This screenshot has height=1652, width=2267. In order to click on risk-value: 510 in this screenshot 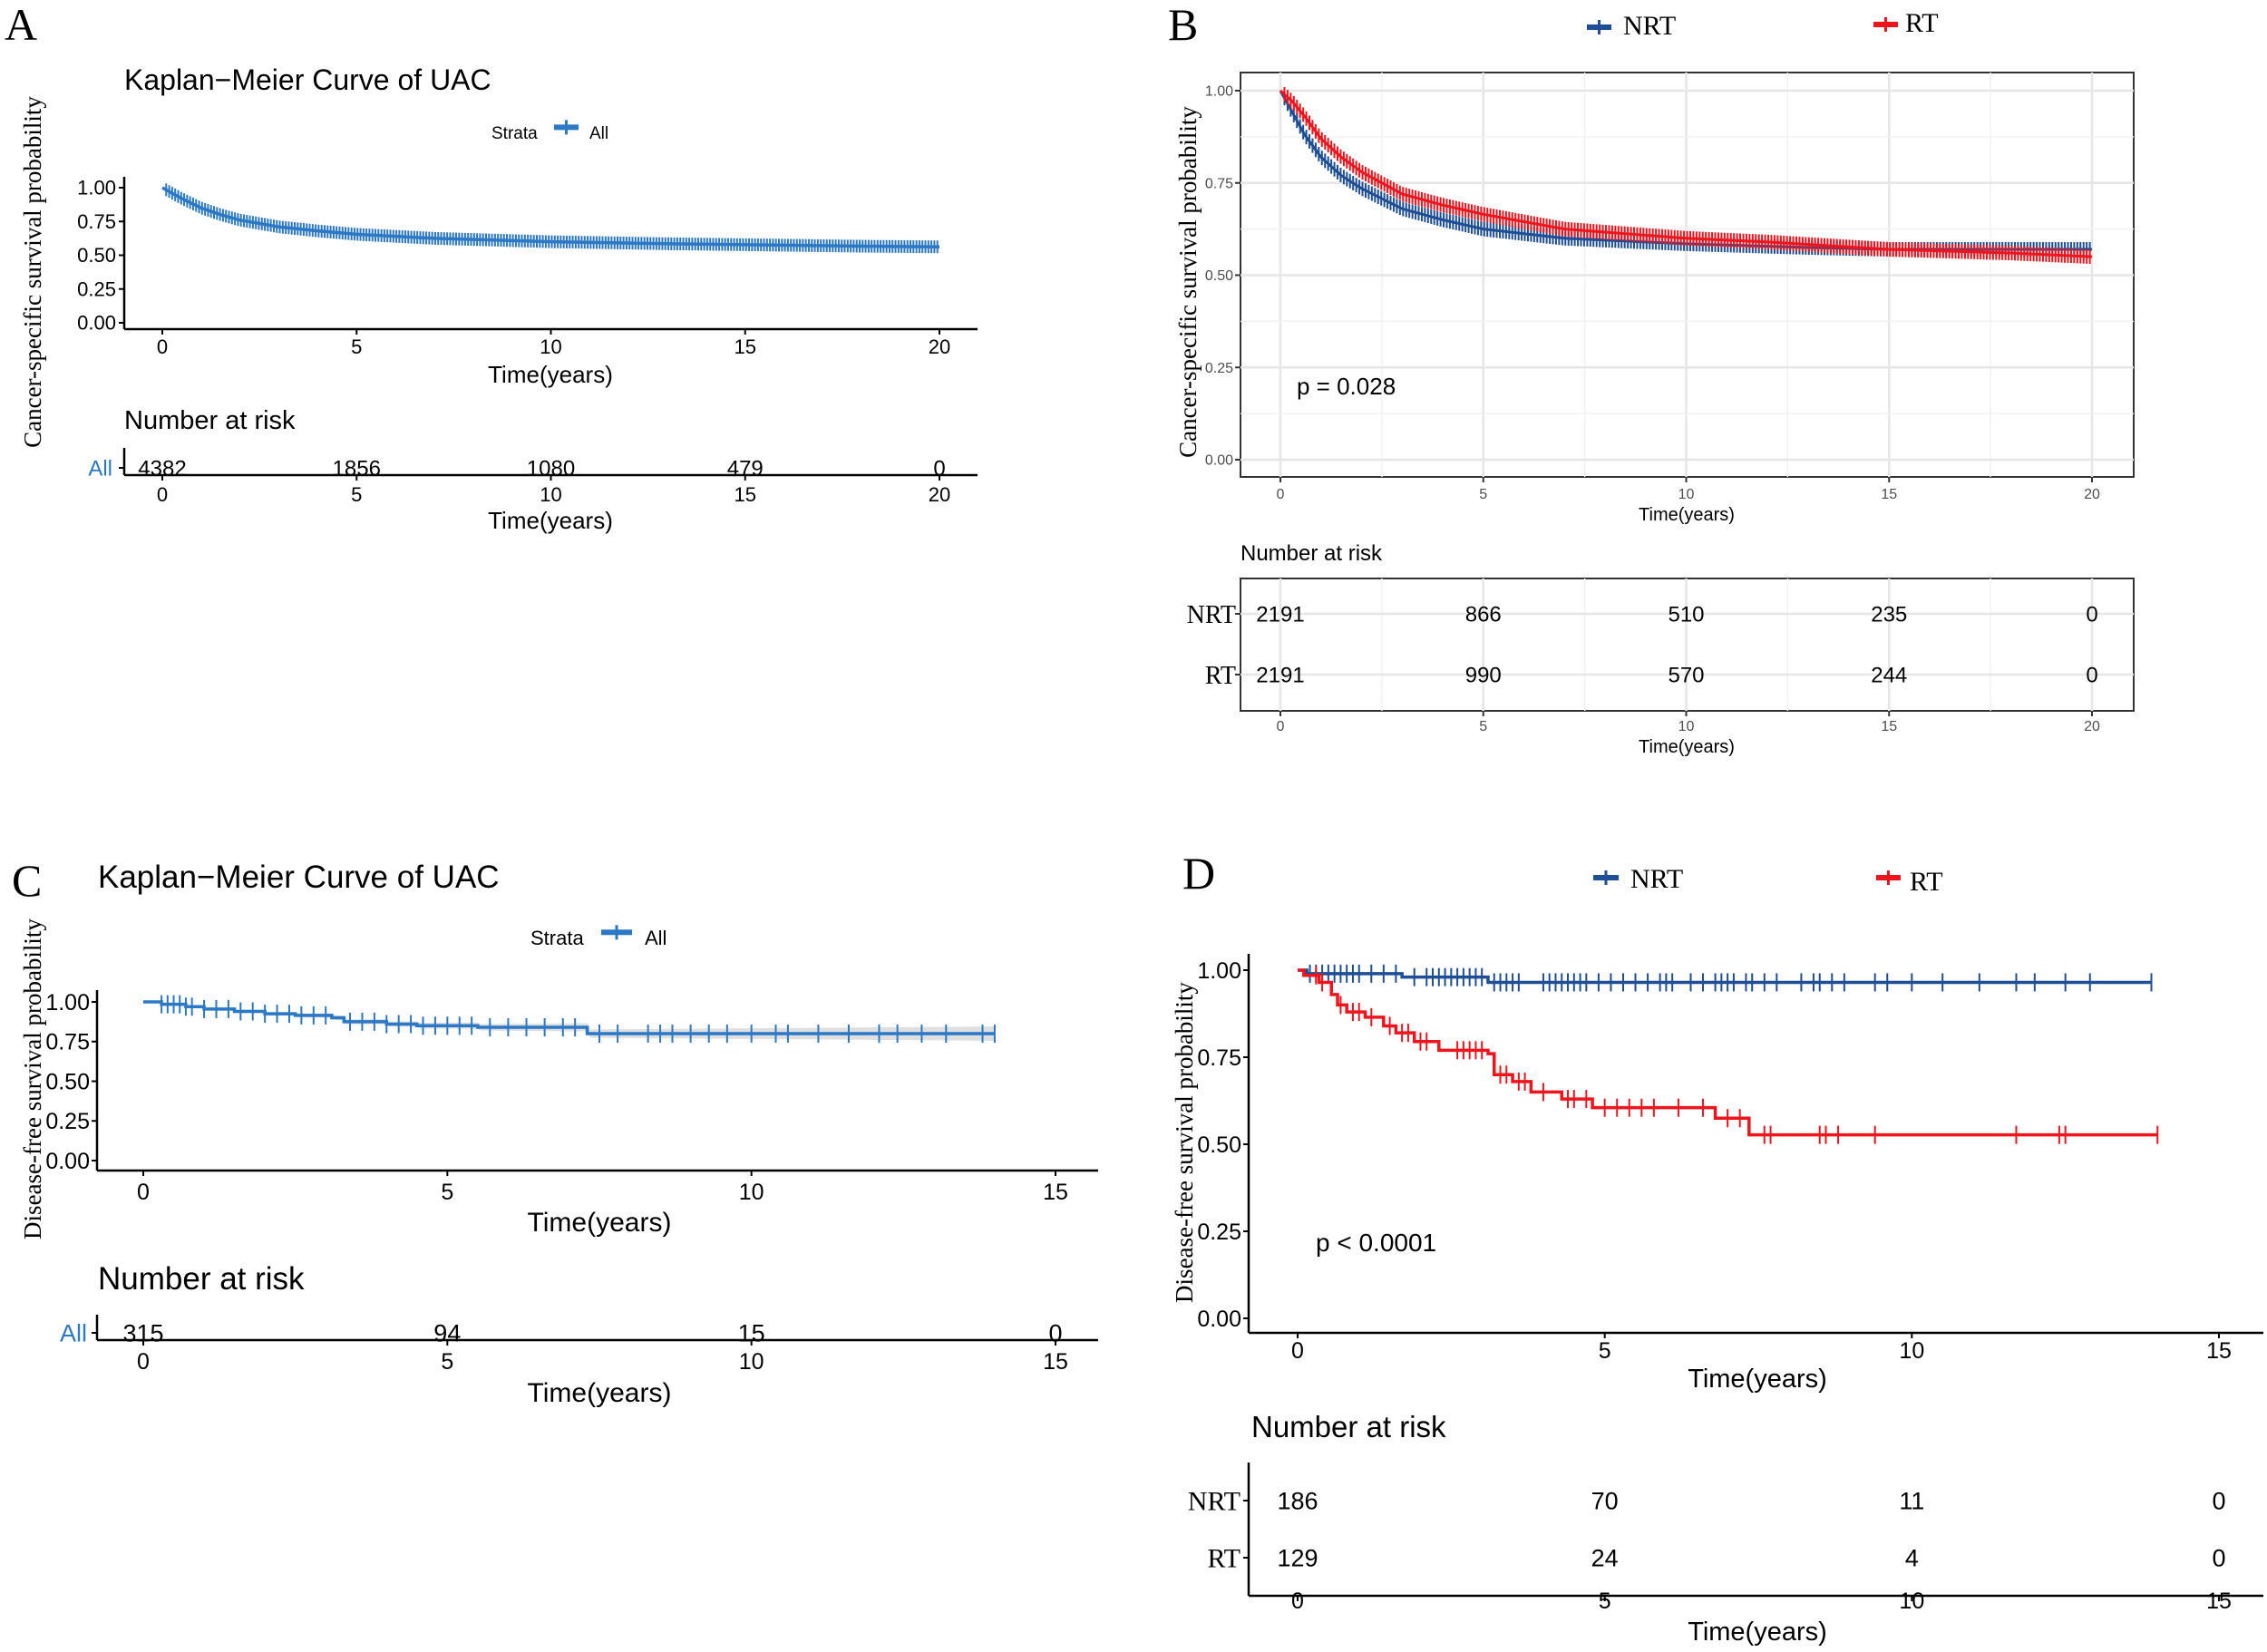, I will do `click(1686, 615)`.